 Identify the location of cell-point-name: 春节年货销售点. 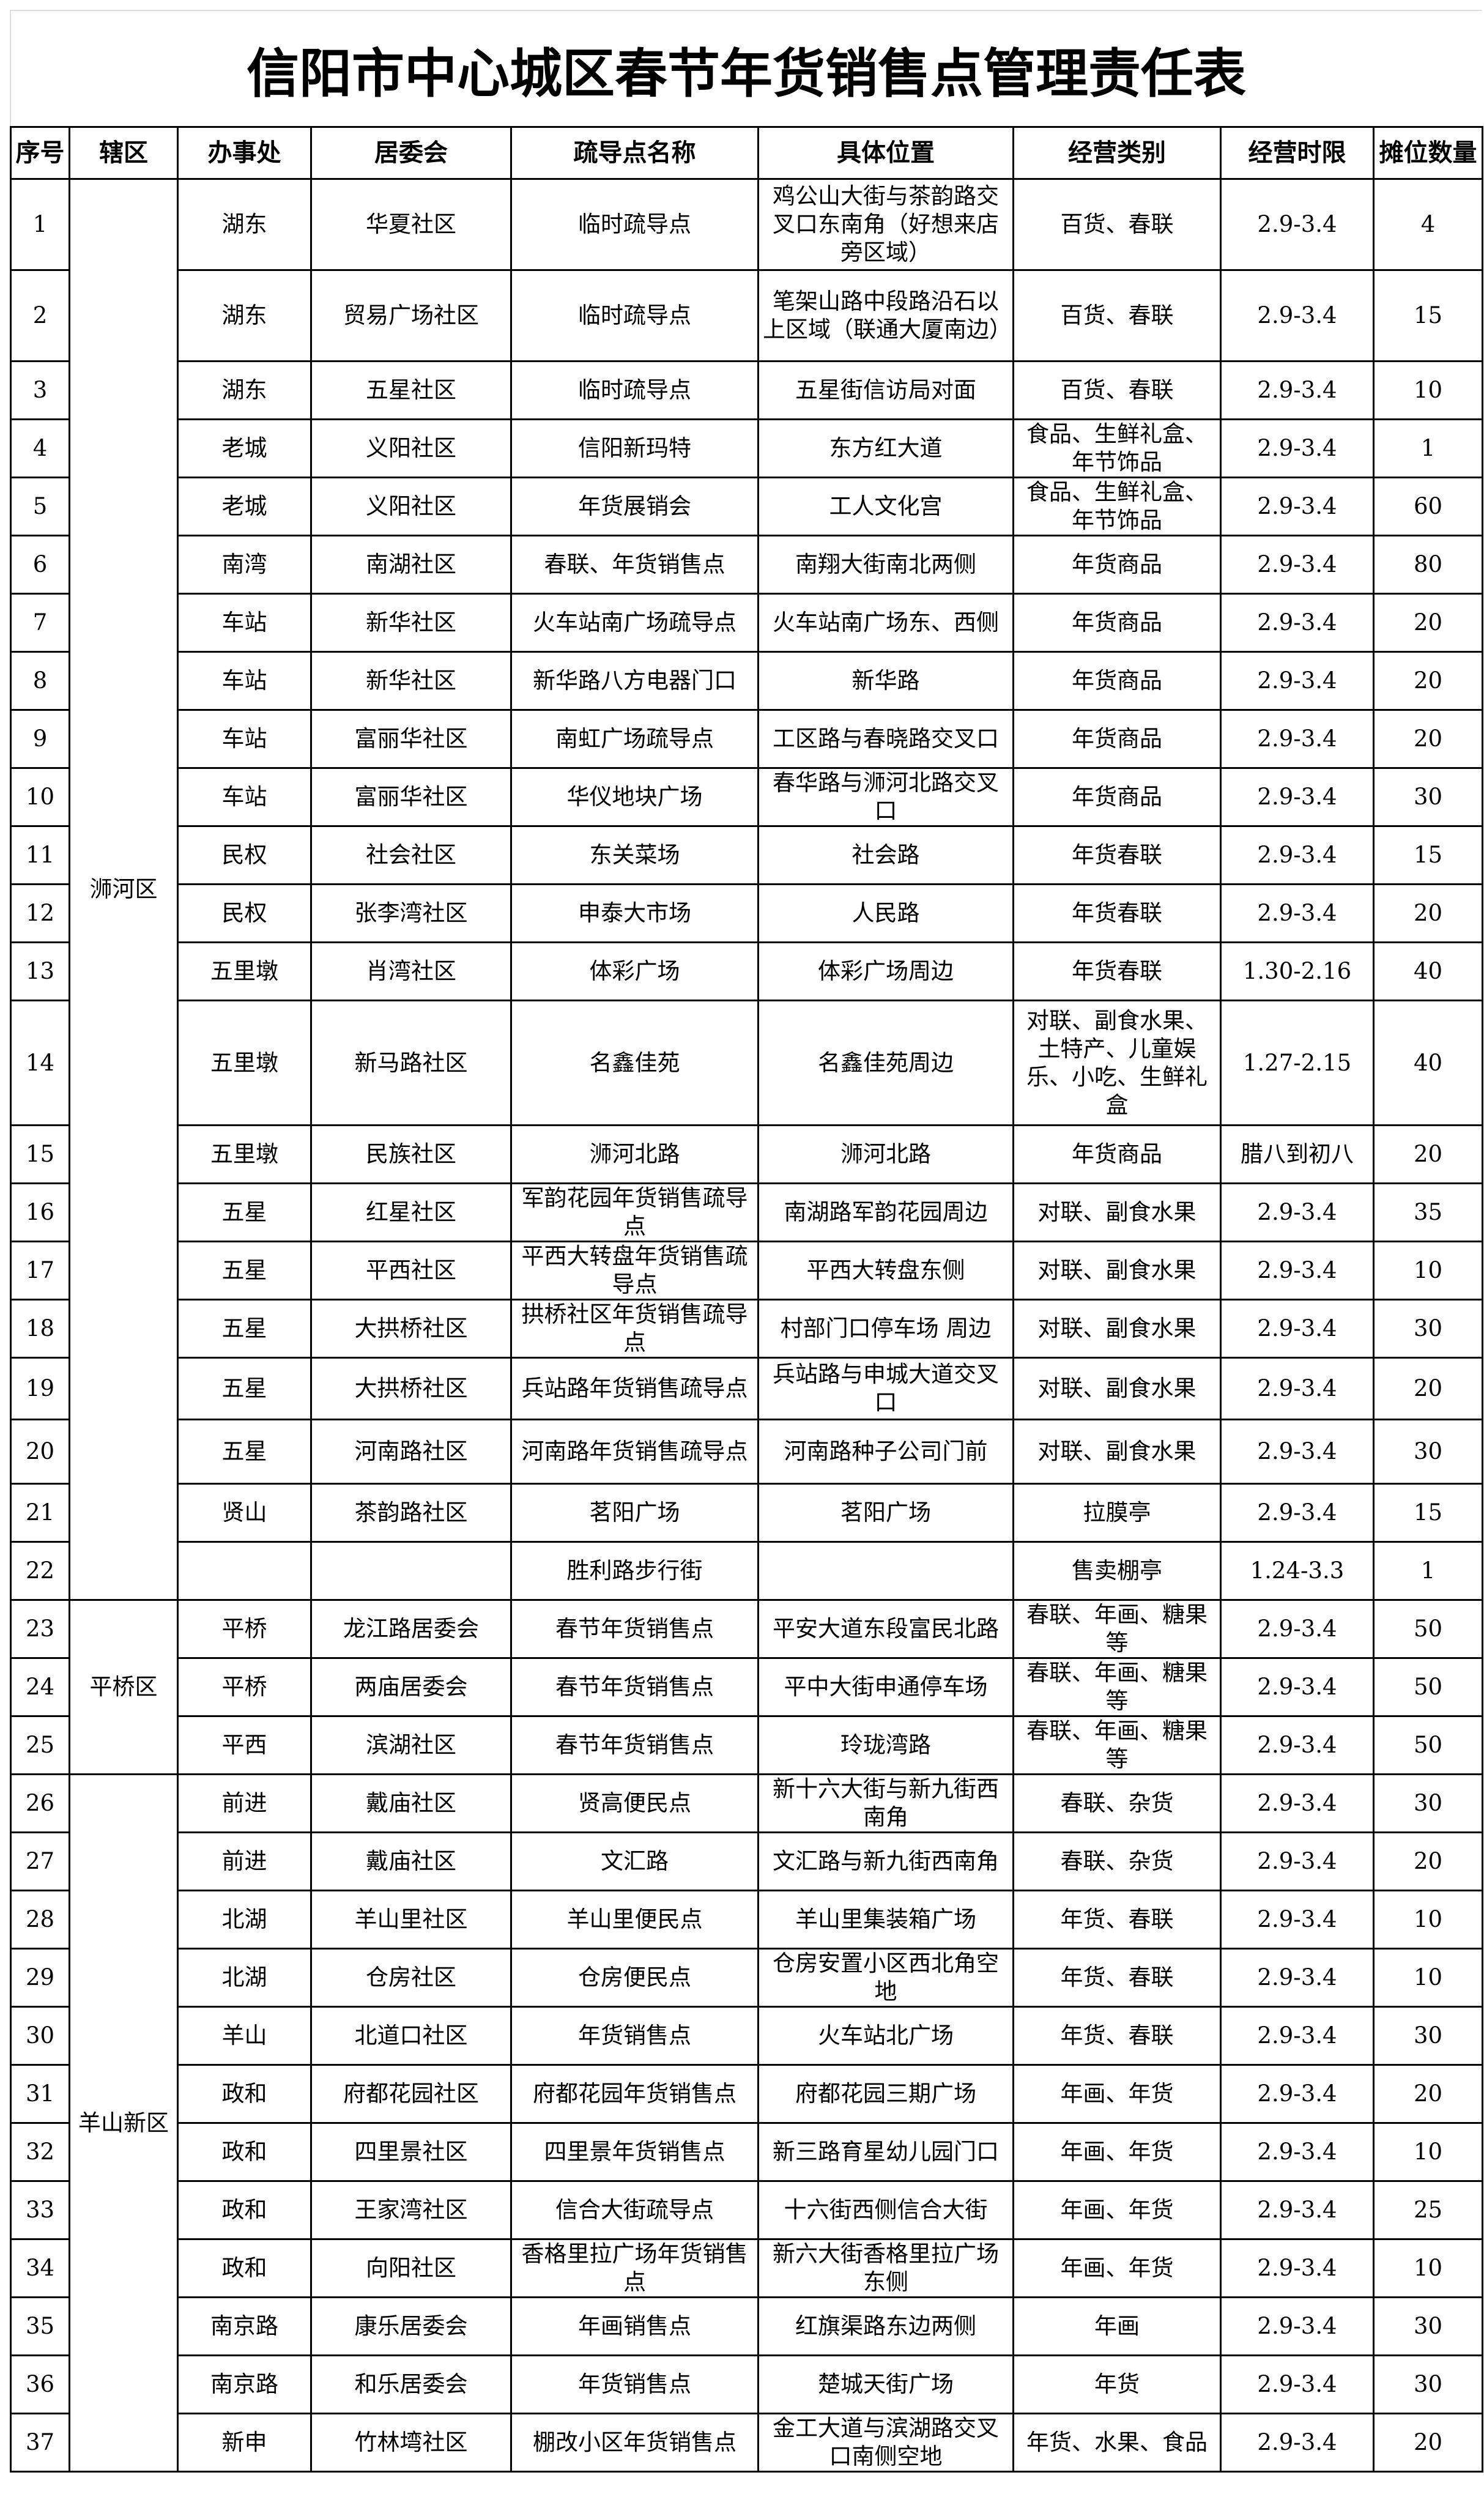
(634, 1629).